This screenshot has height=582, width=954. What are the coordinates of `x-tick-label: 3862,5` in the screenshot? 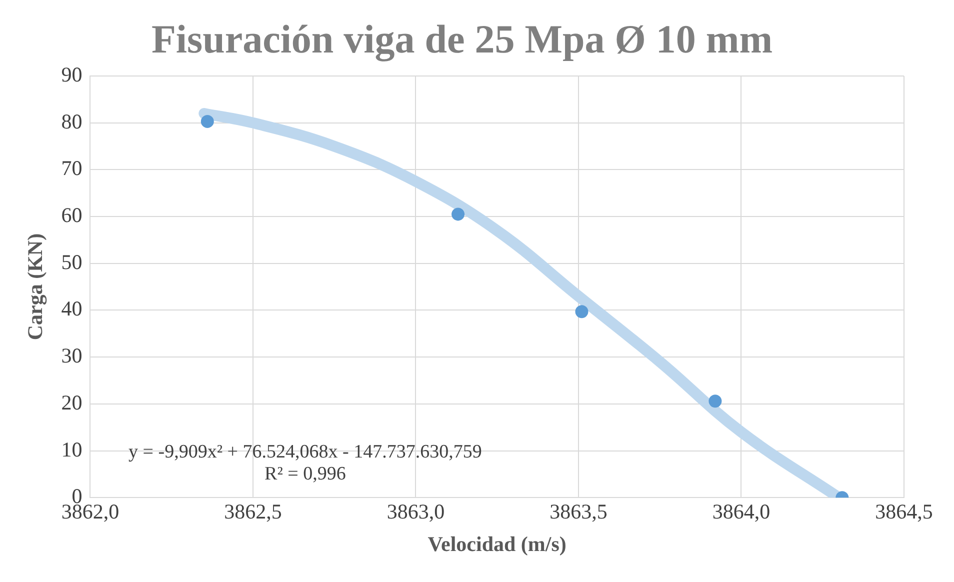 It's located at (253, 512).